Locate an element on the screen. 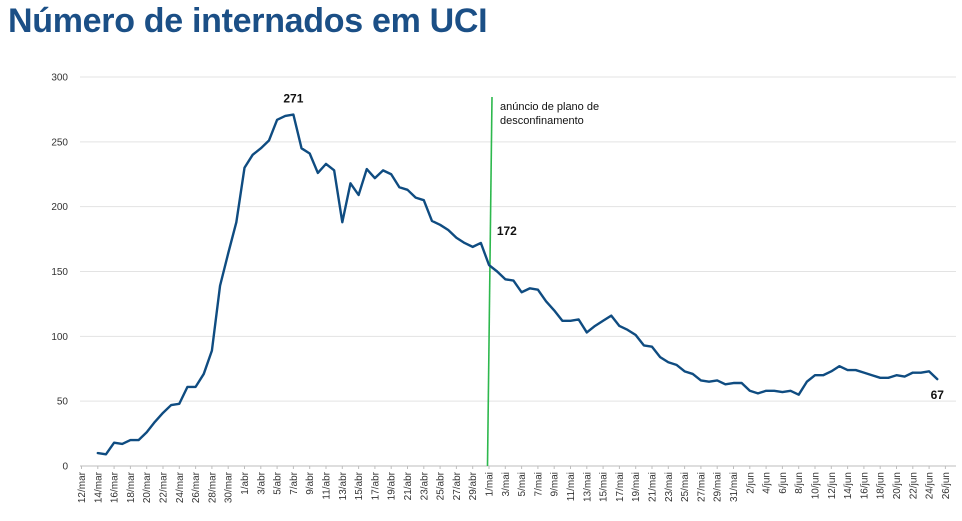 The height and width of the screenshot is (521, 962). x-tick-label: 25/abr is located at coordinates (441, 485).